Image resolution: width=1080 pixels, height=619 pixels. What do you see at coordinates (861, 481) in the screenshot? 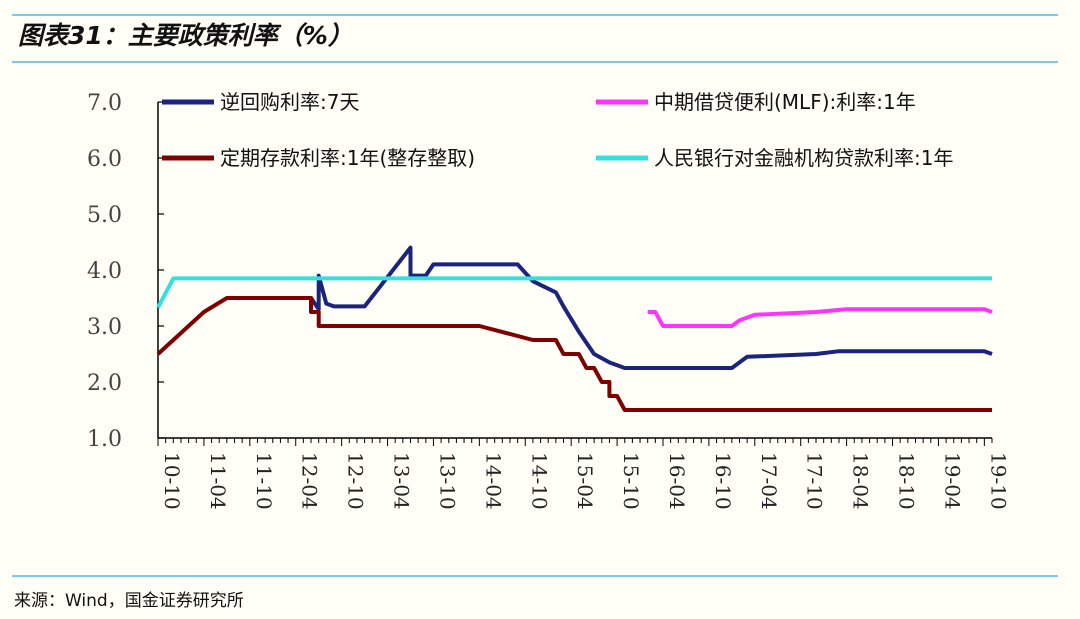
I see `x-tick-label: 18-04` at bounding box center [861, 481].